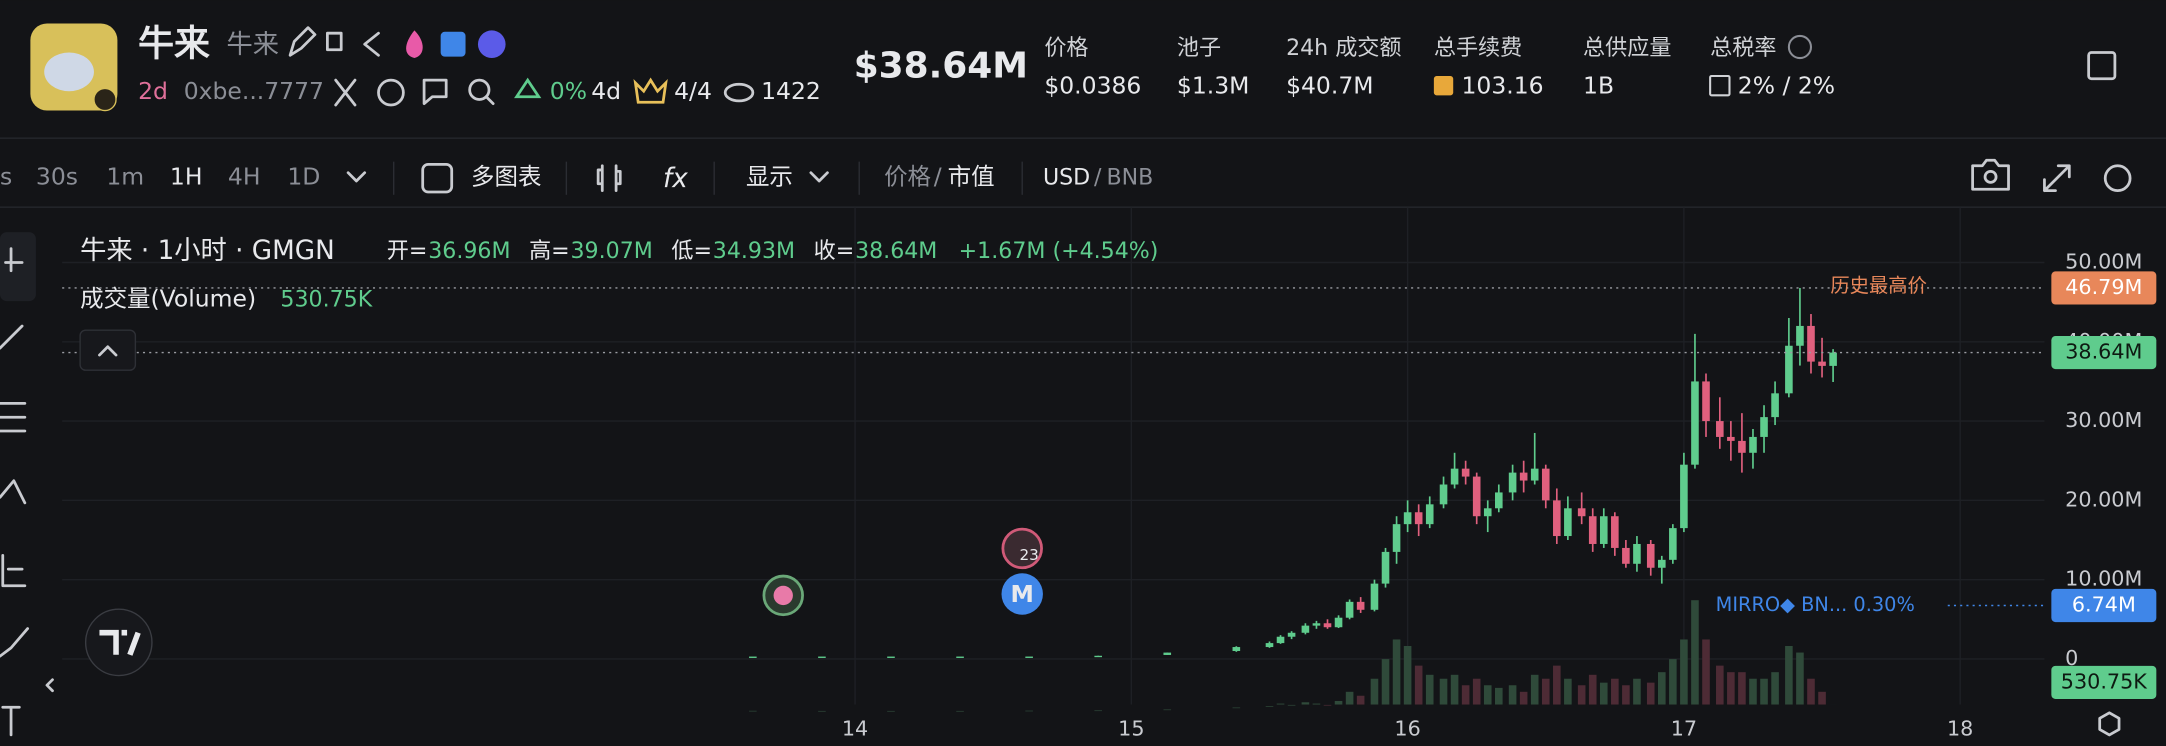 This screenshot has height=746, width=2166. What do you see at coordinates (491, 44) in the screenshot?
I see `chain-icon` at bounding box center [491, 44].